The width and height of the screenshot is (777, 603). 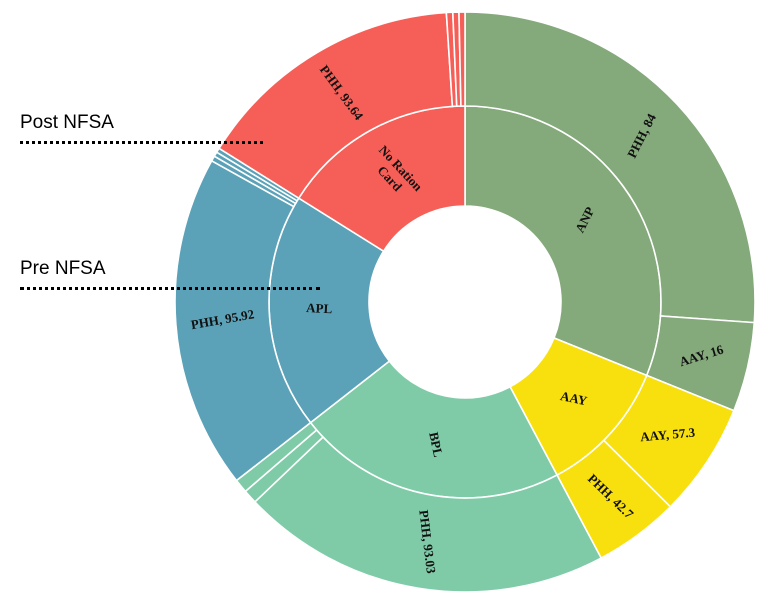 I want to click on post-nfsa-label: Post NFSA, so click(x=67, y=122).